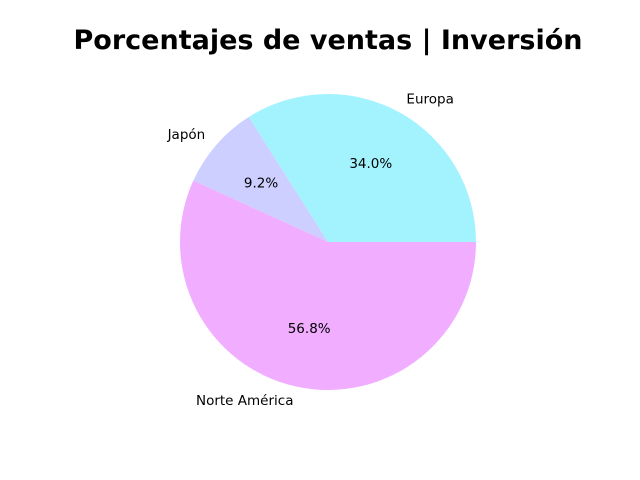 This screenshot has width=640, height=480. What do you see at coordinates (245, 401) in the screenshot?
I see `slice-label-norte-america: Norte América` at bounding box center [245, 401].